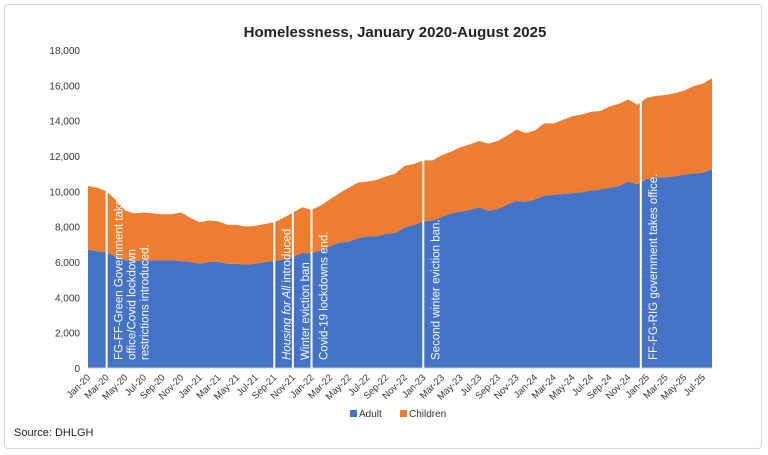  Describe the element at coordinates (77, 369) in the screenshot. I see `y-tick-label: 0` at that location.